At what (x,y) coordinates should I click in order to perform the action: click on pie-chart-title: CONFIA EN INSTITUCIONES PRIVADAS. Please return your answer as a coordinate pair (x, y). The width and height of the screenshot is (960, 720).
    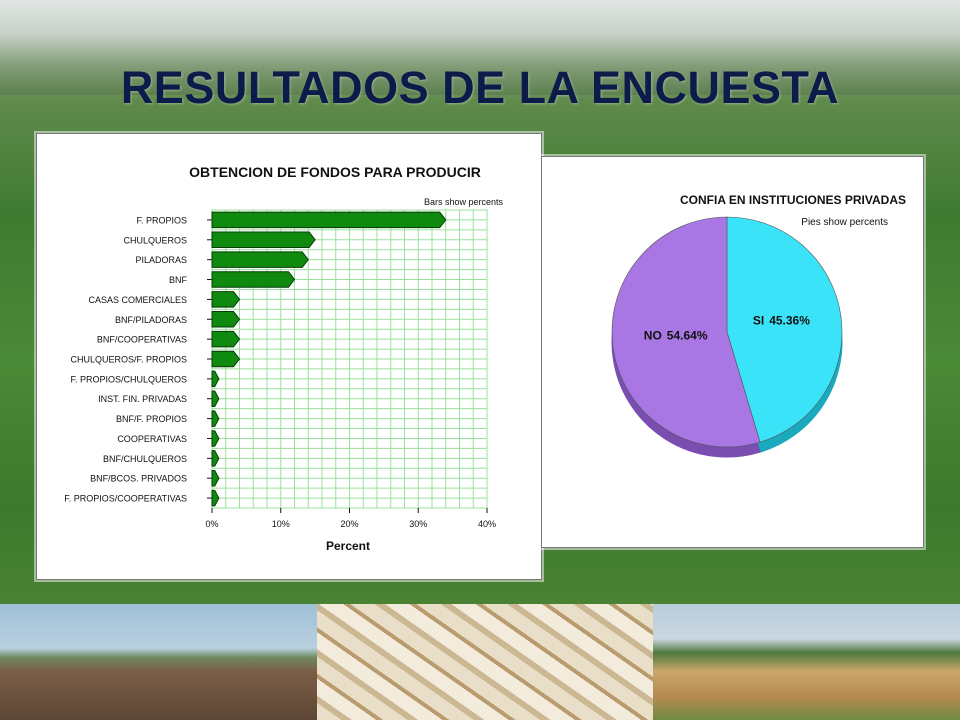
    Looking at the image, I should click on (793, 200).